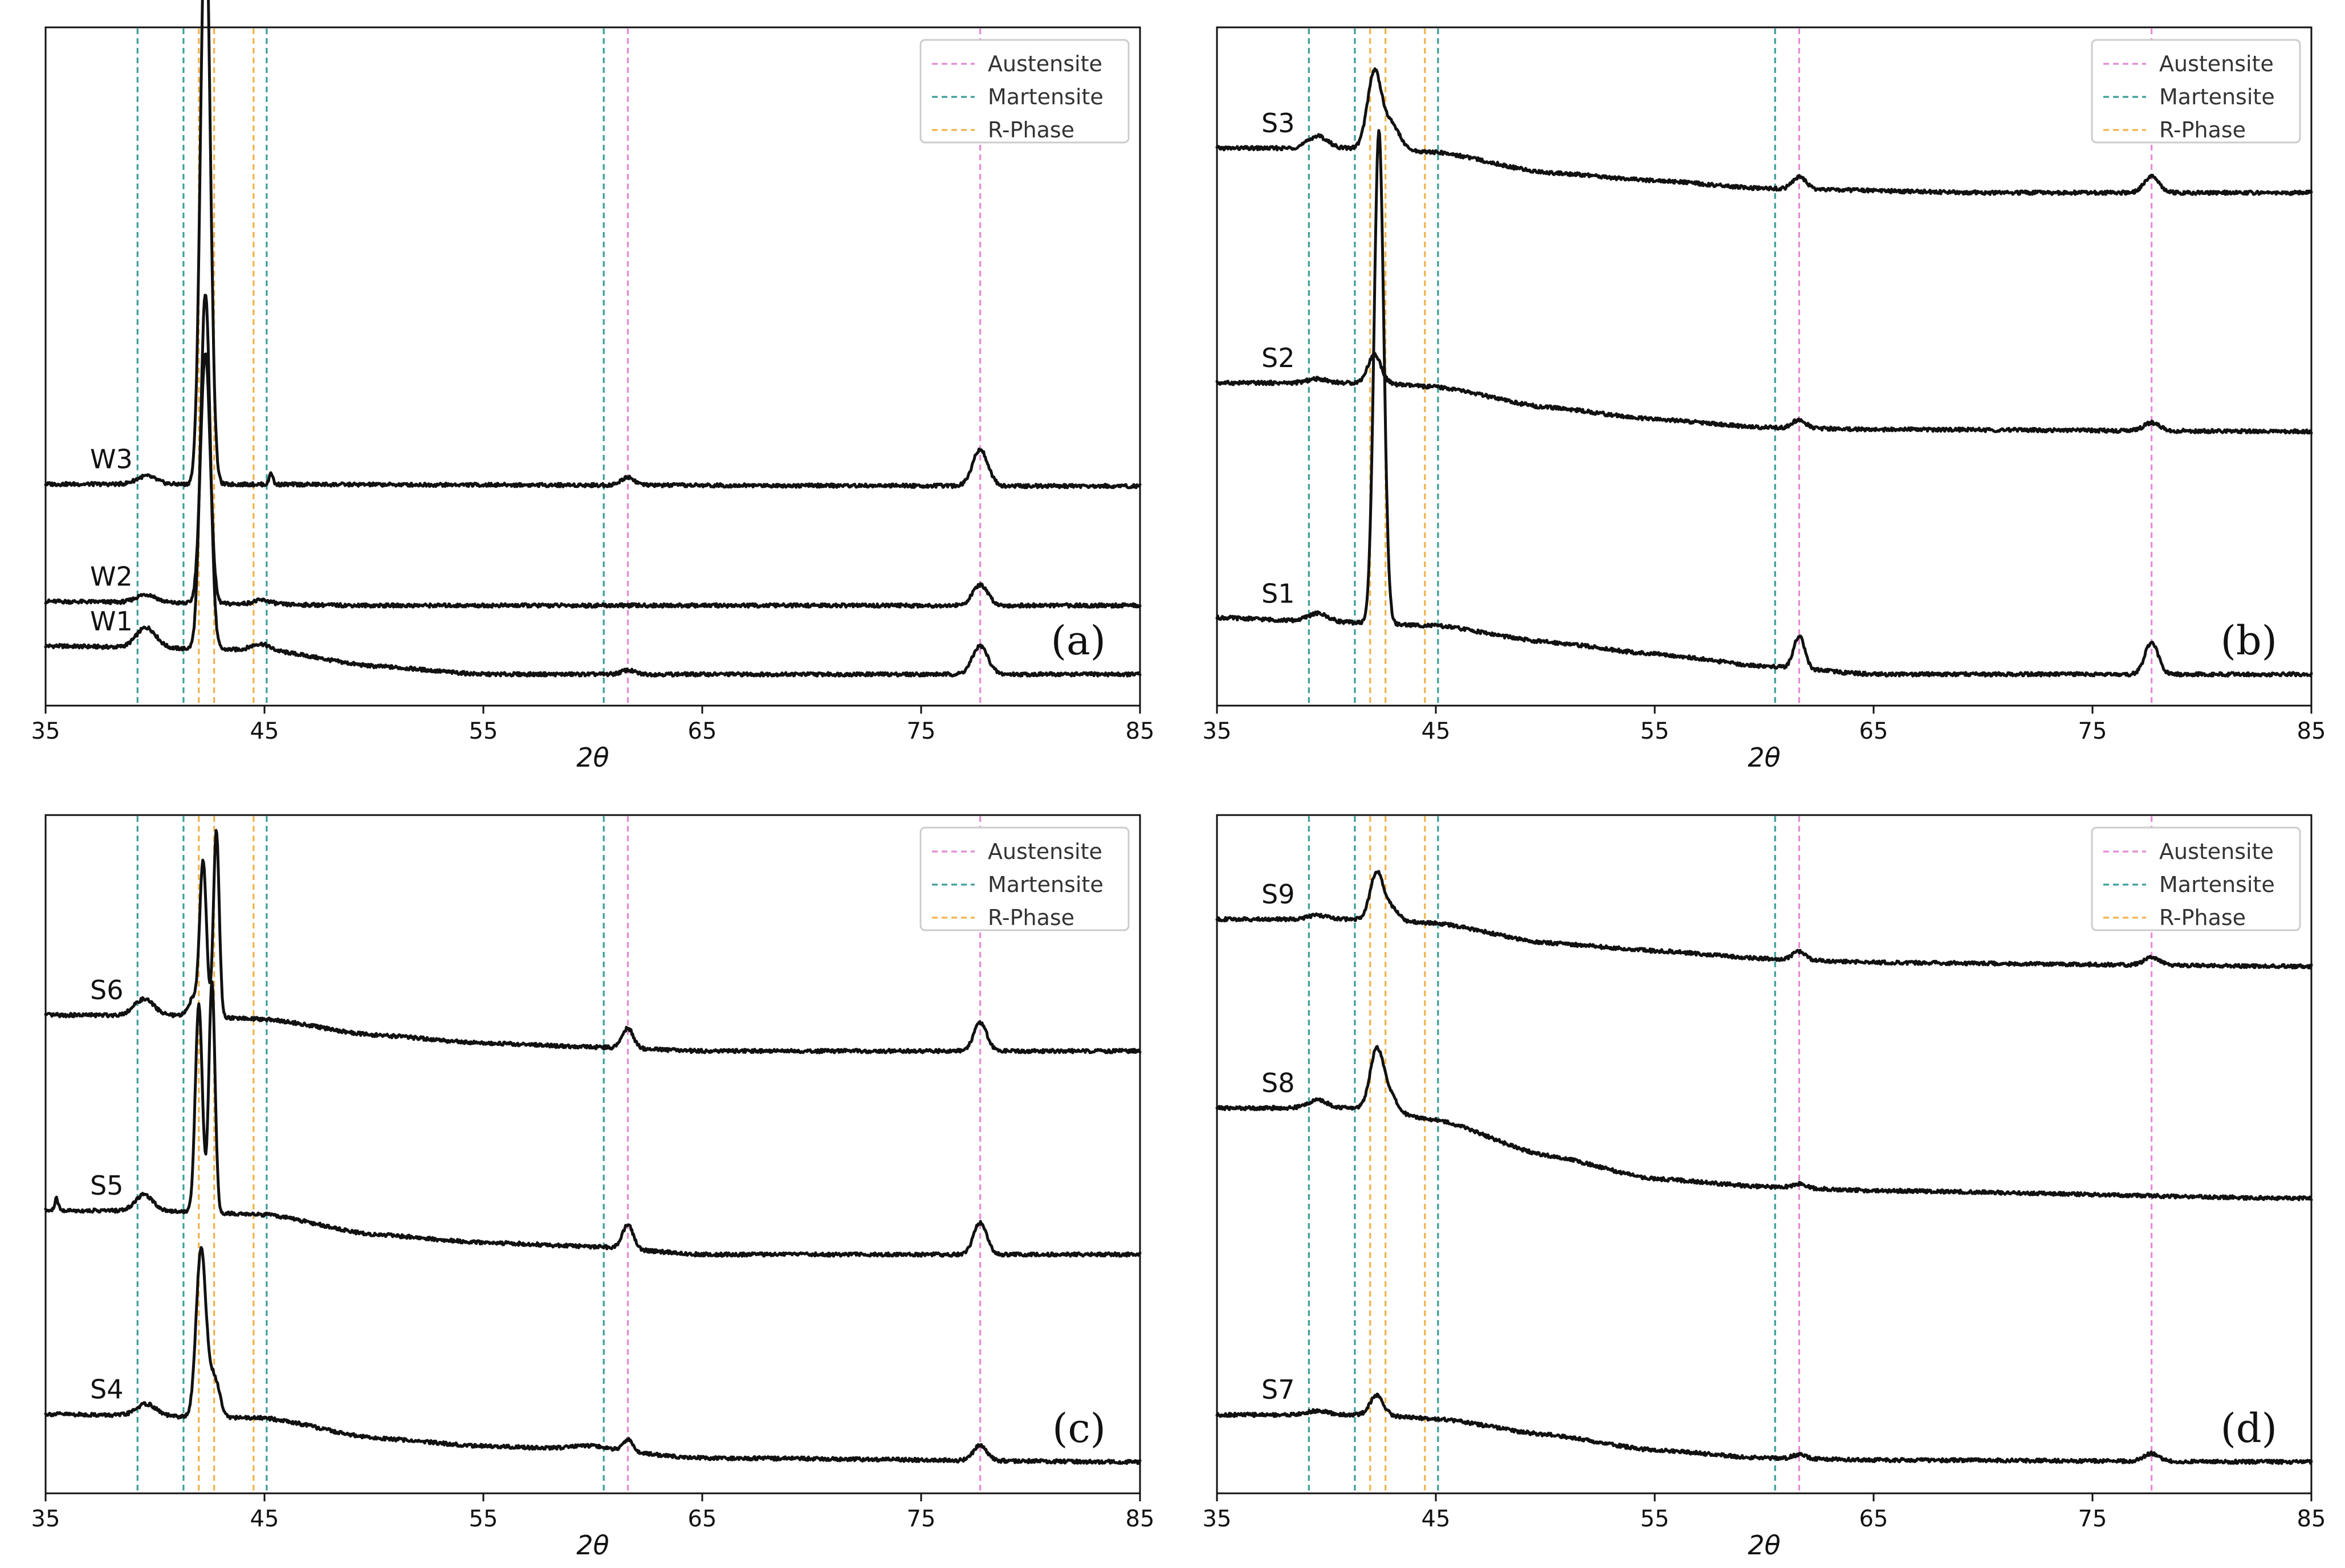 Image resolution: width=2345 pixels, height=1568 pixels. Describe the element at coordinates (1277, 124) in the screenshot. I see `sample-label: S3` at that location.